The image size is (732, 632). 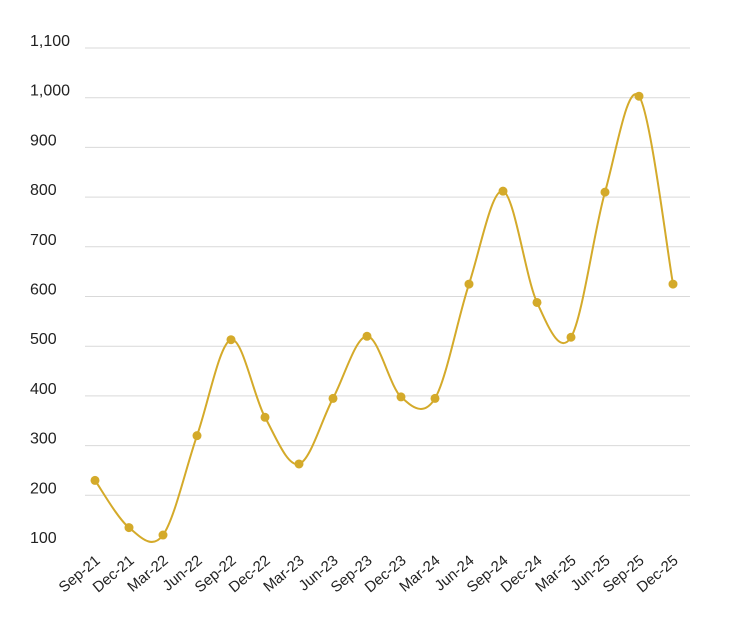 I want to click on y-tick-label: 300, so click(x=43, y=439).